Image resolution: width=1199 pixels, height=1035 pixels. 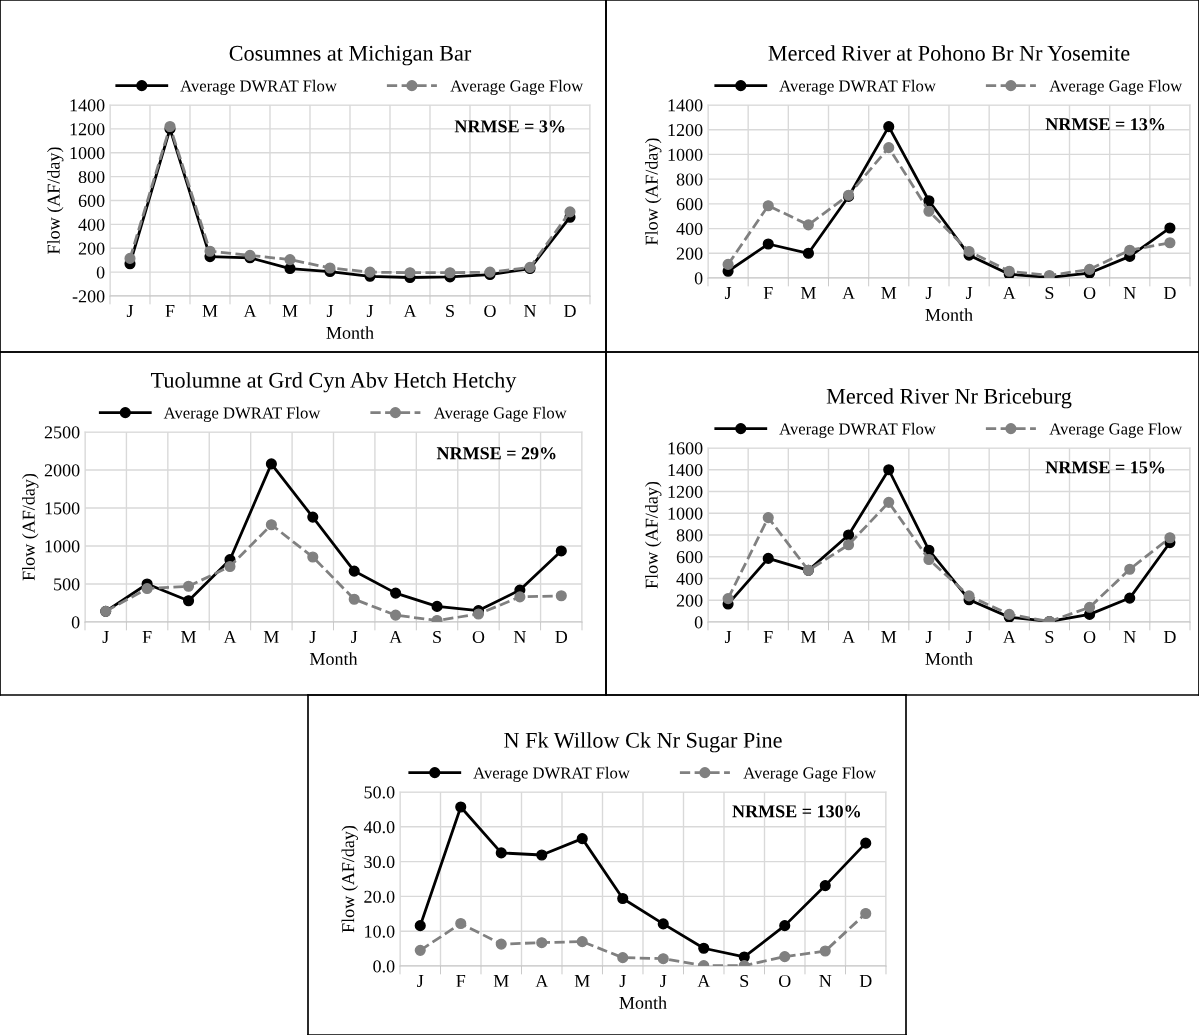 I want to click on chart-title: Merced River Nr Briceburg, so click(x=949, y=398).